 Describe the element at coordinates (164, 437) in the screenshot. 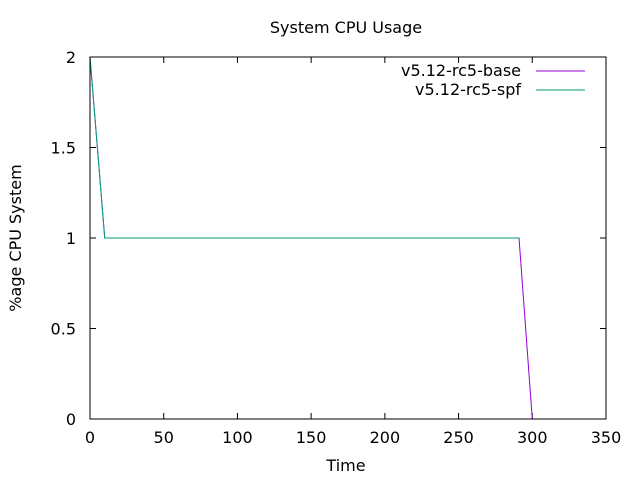

I see `x-tick-label: 50` at that location.